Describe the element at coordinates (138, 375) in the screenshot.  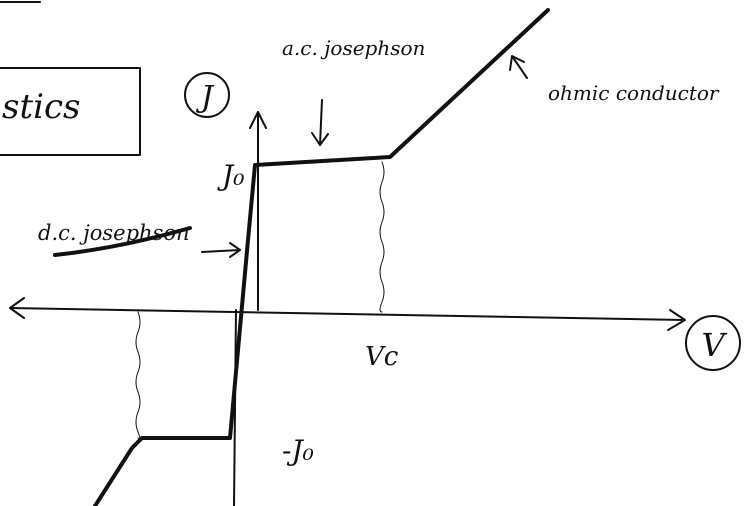
I see `neg-guide` at that location.